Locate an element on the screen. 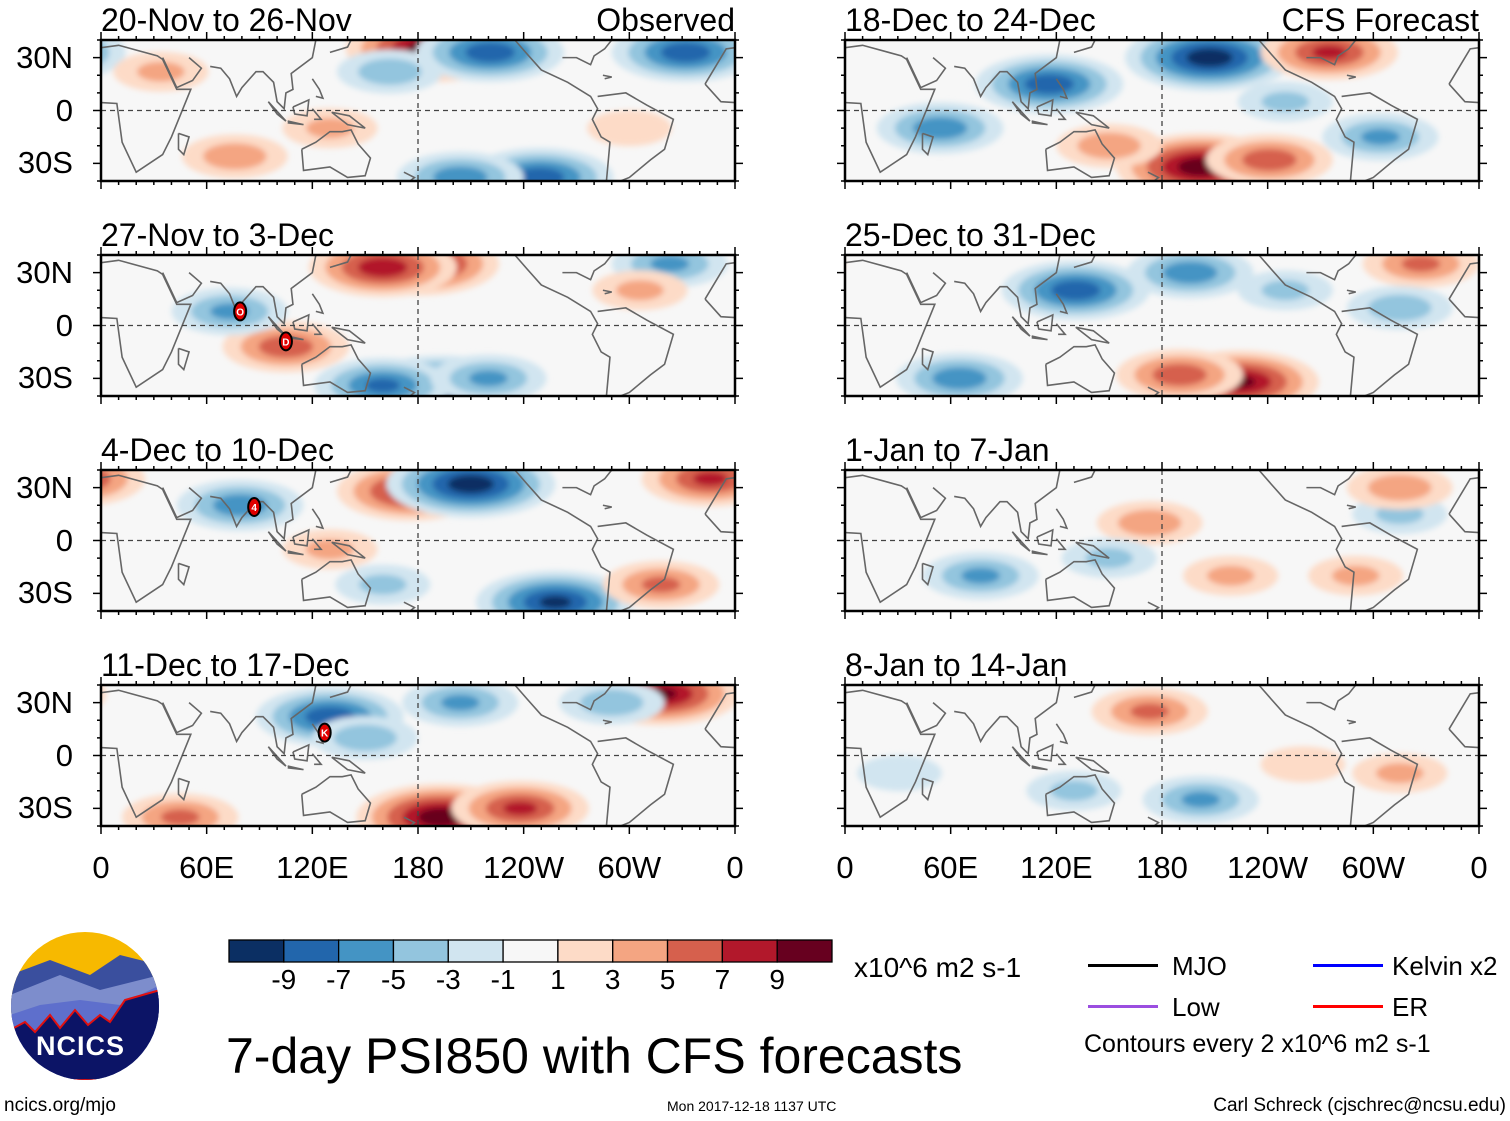 The image size is (1510, 1121). colorbar-label: -3 is located at coordinates (448, 979).